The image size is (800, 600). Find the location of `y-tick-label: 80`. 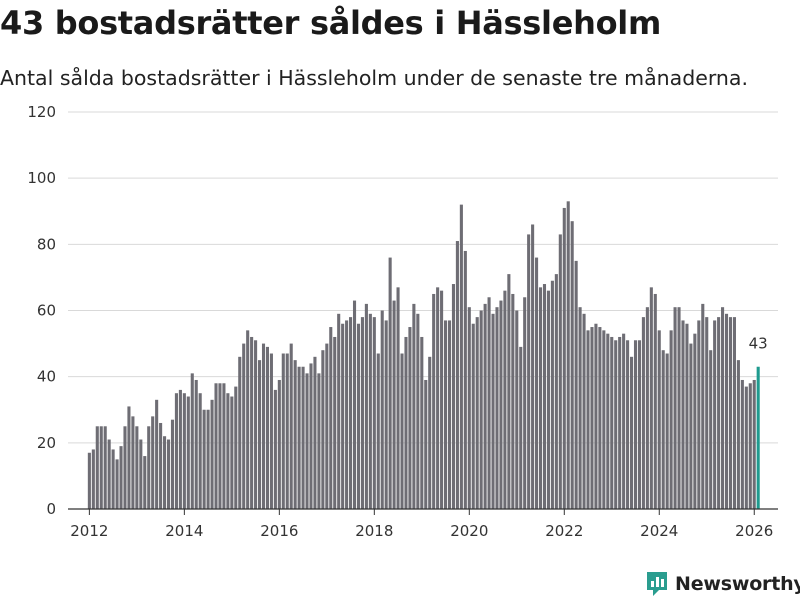

y-tick-label: 80 is located at coordinates (46, 244).